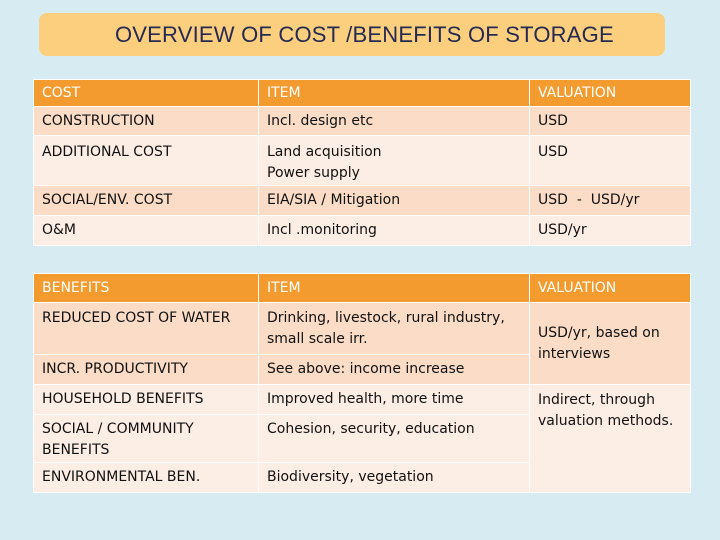 The width and height of the screenshot is (720, 540). What do you see at coordinates (394, 93) in the screenshot?
I see `cost-header-item: ITEM` at bounding box center [394, 93].